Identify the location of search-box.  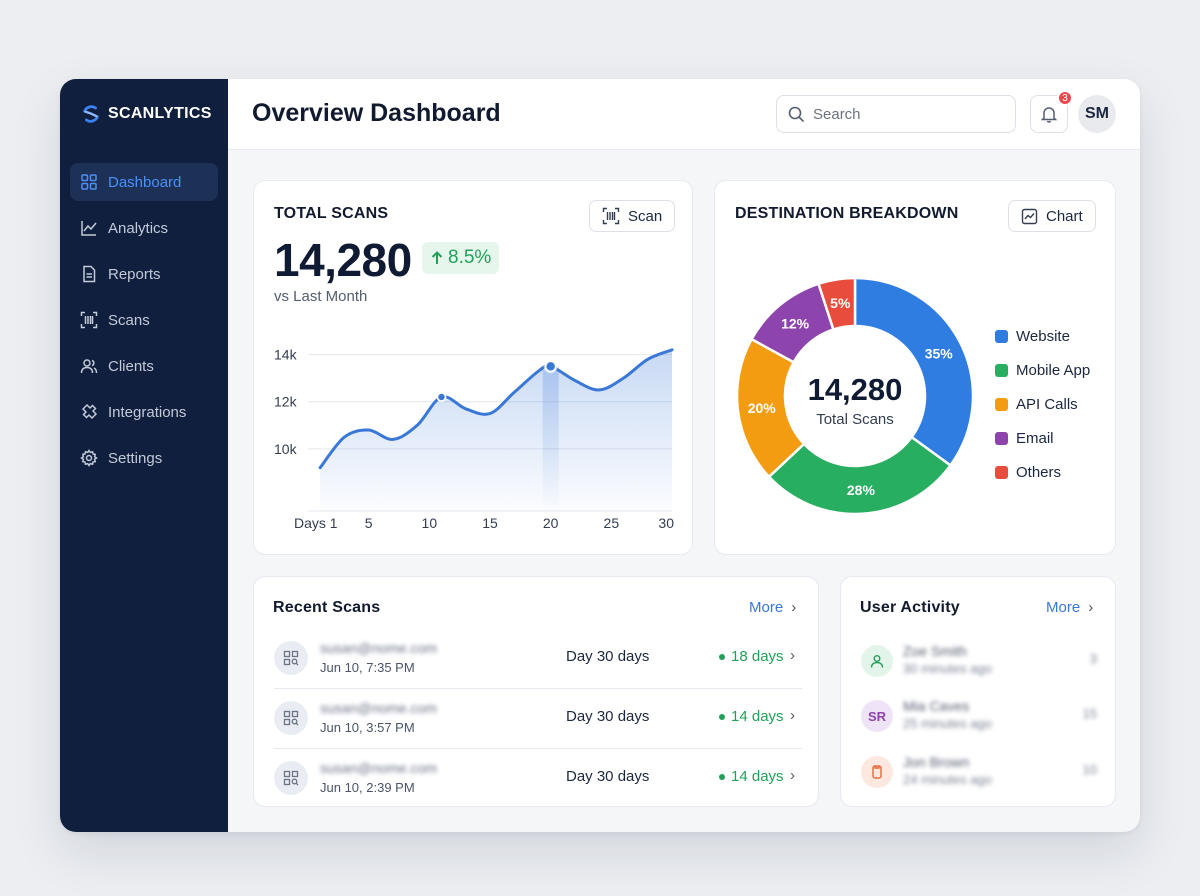
(896, 114).